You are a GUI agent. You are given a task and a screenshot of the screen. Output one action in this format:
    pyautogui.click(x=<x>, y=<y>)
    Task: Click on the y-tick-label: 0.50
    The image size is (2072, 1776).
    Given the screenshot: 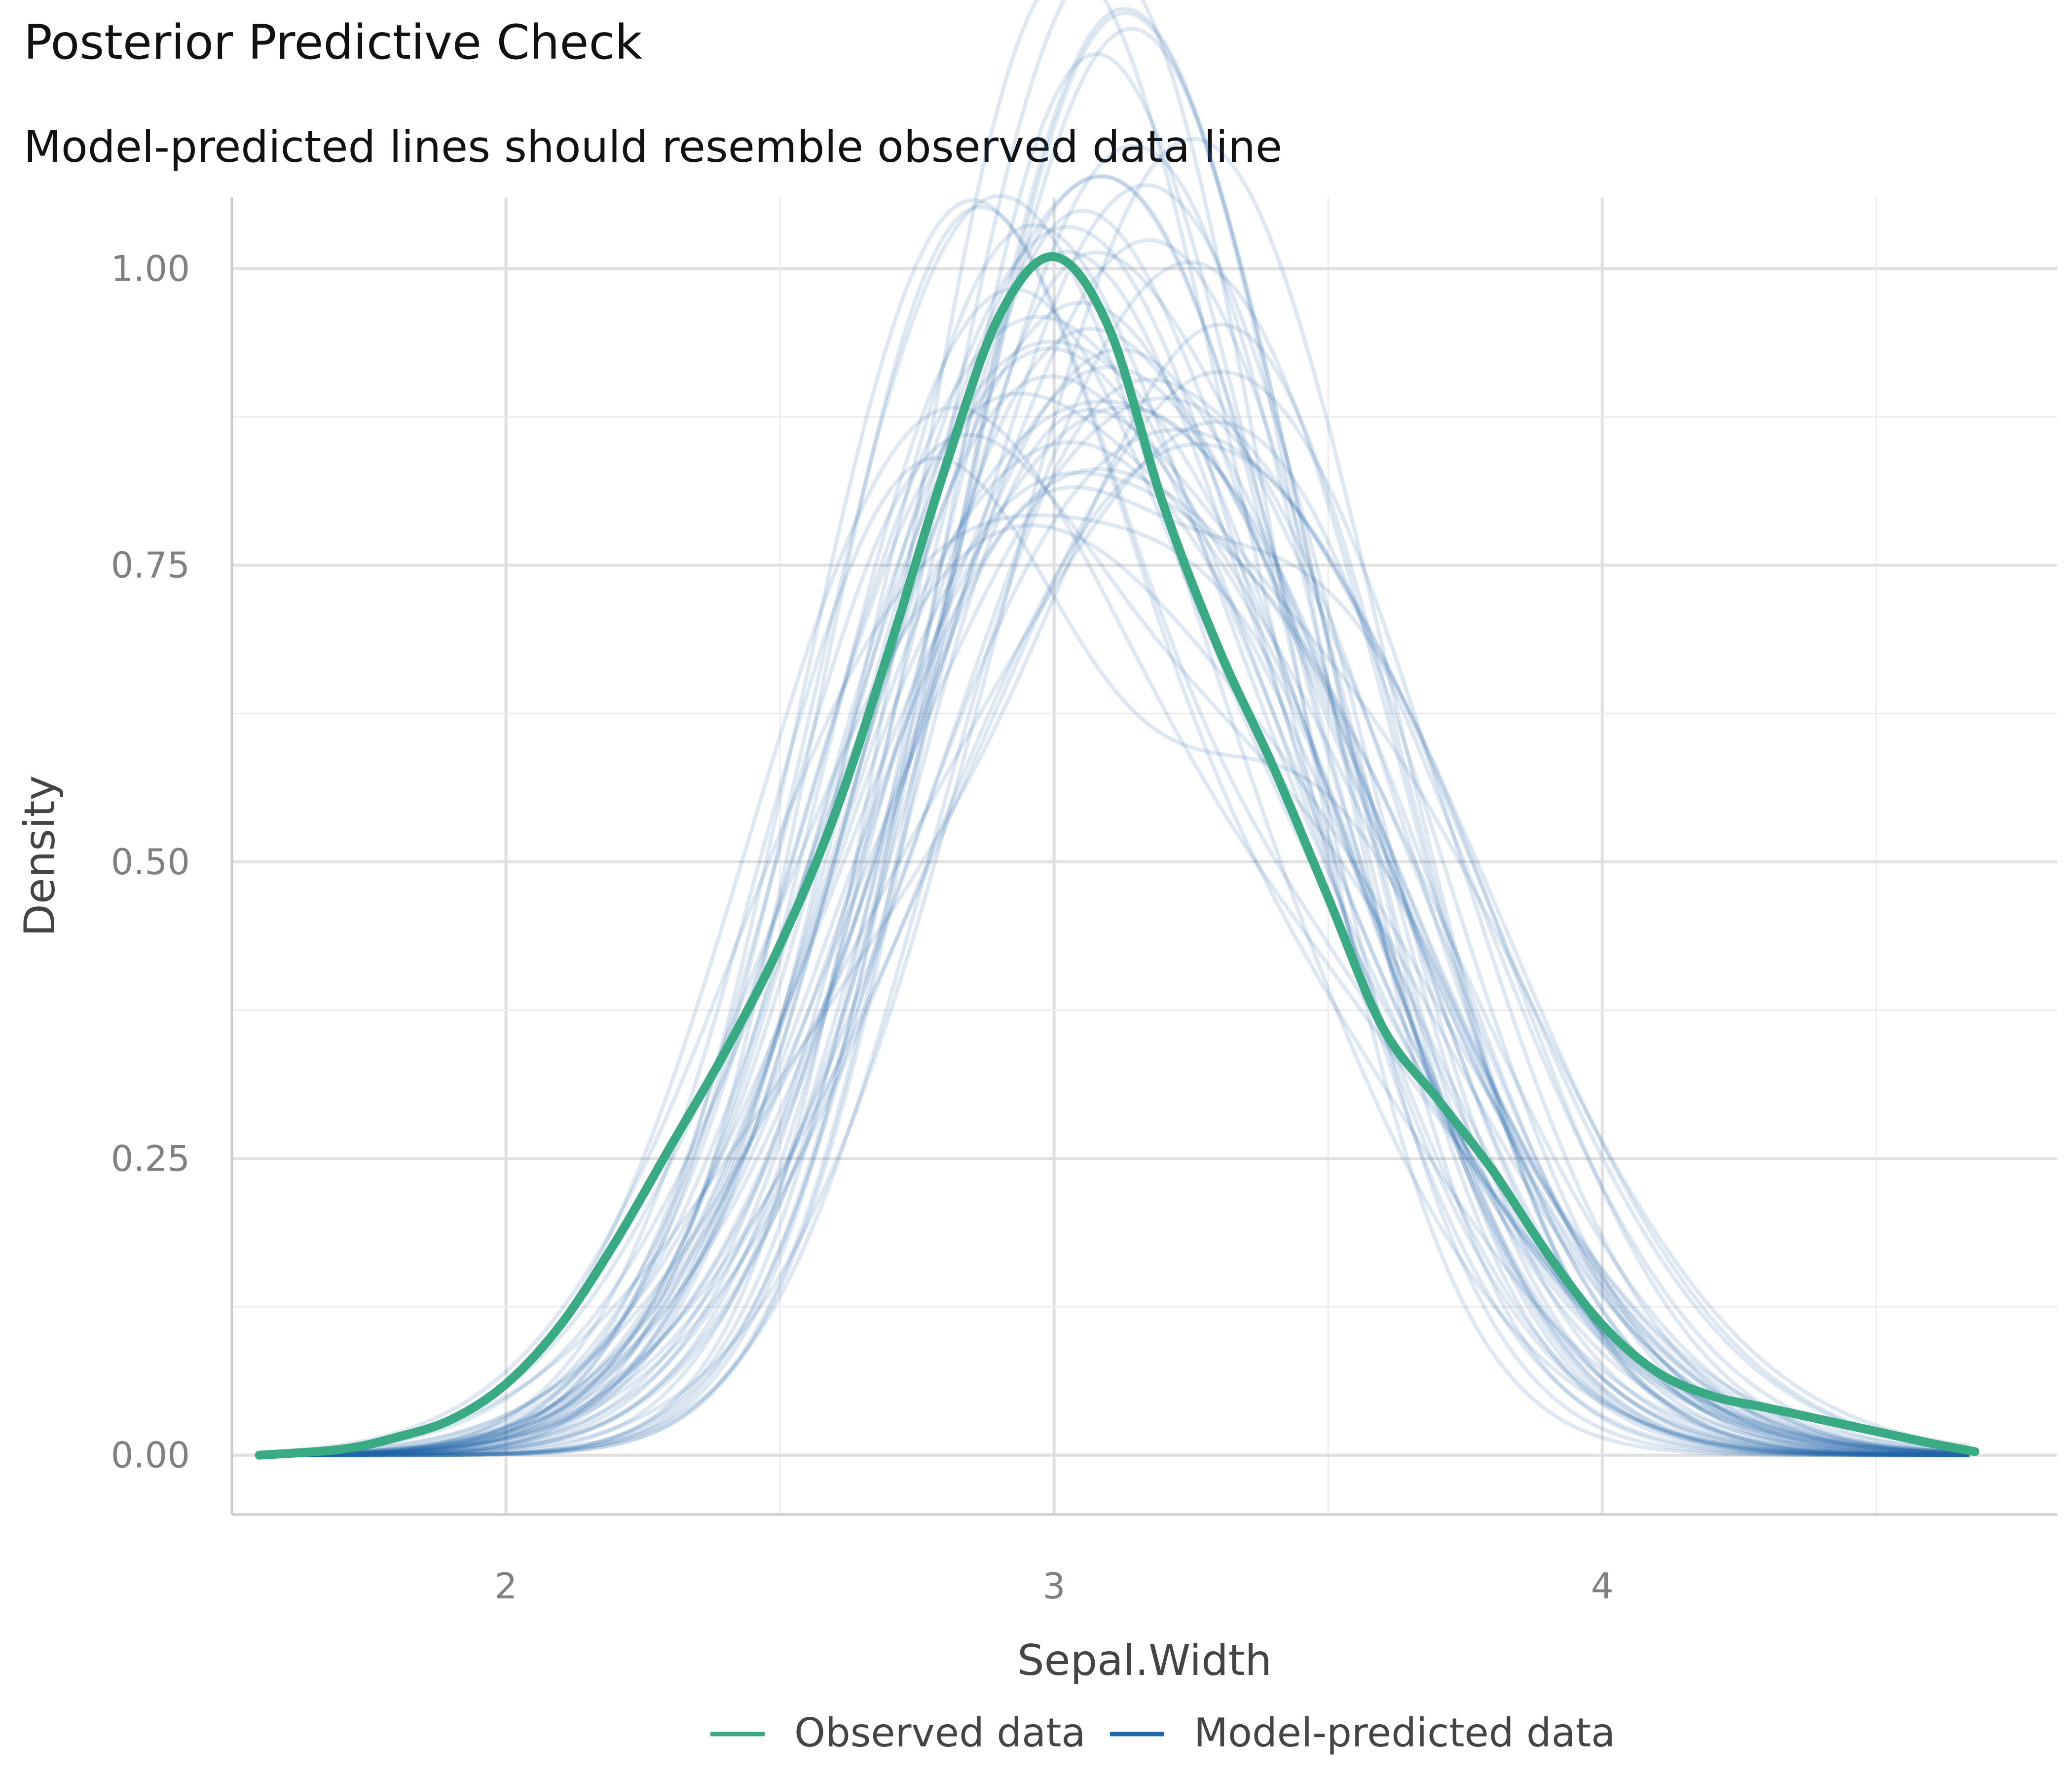 What is the action you would take?
    pyautogui.click(x=151, y=862)
    